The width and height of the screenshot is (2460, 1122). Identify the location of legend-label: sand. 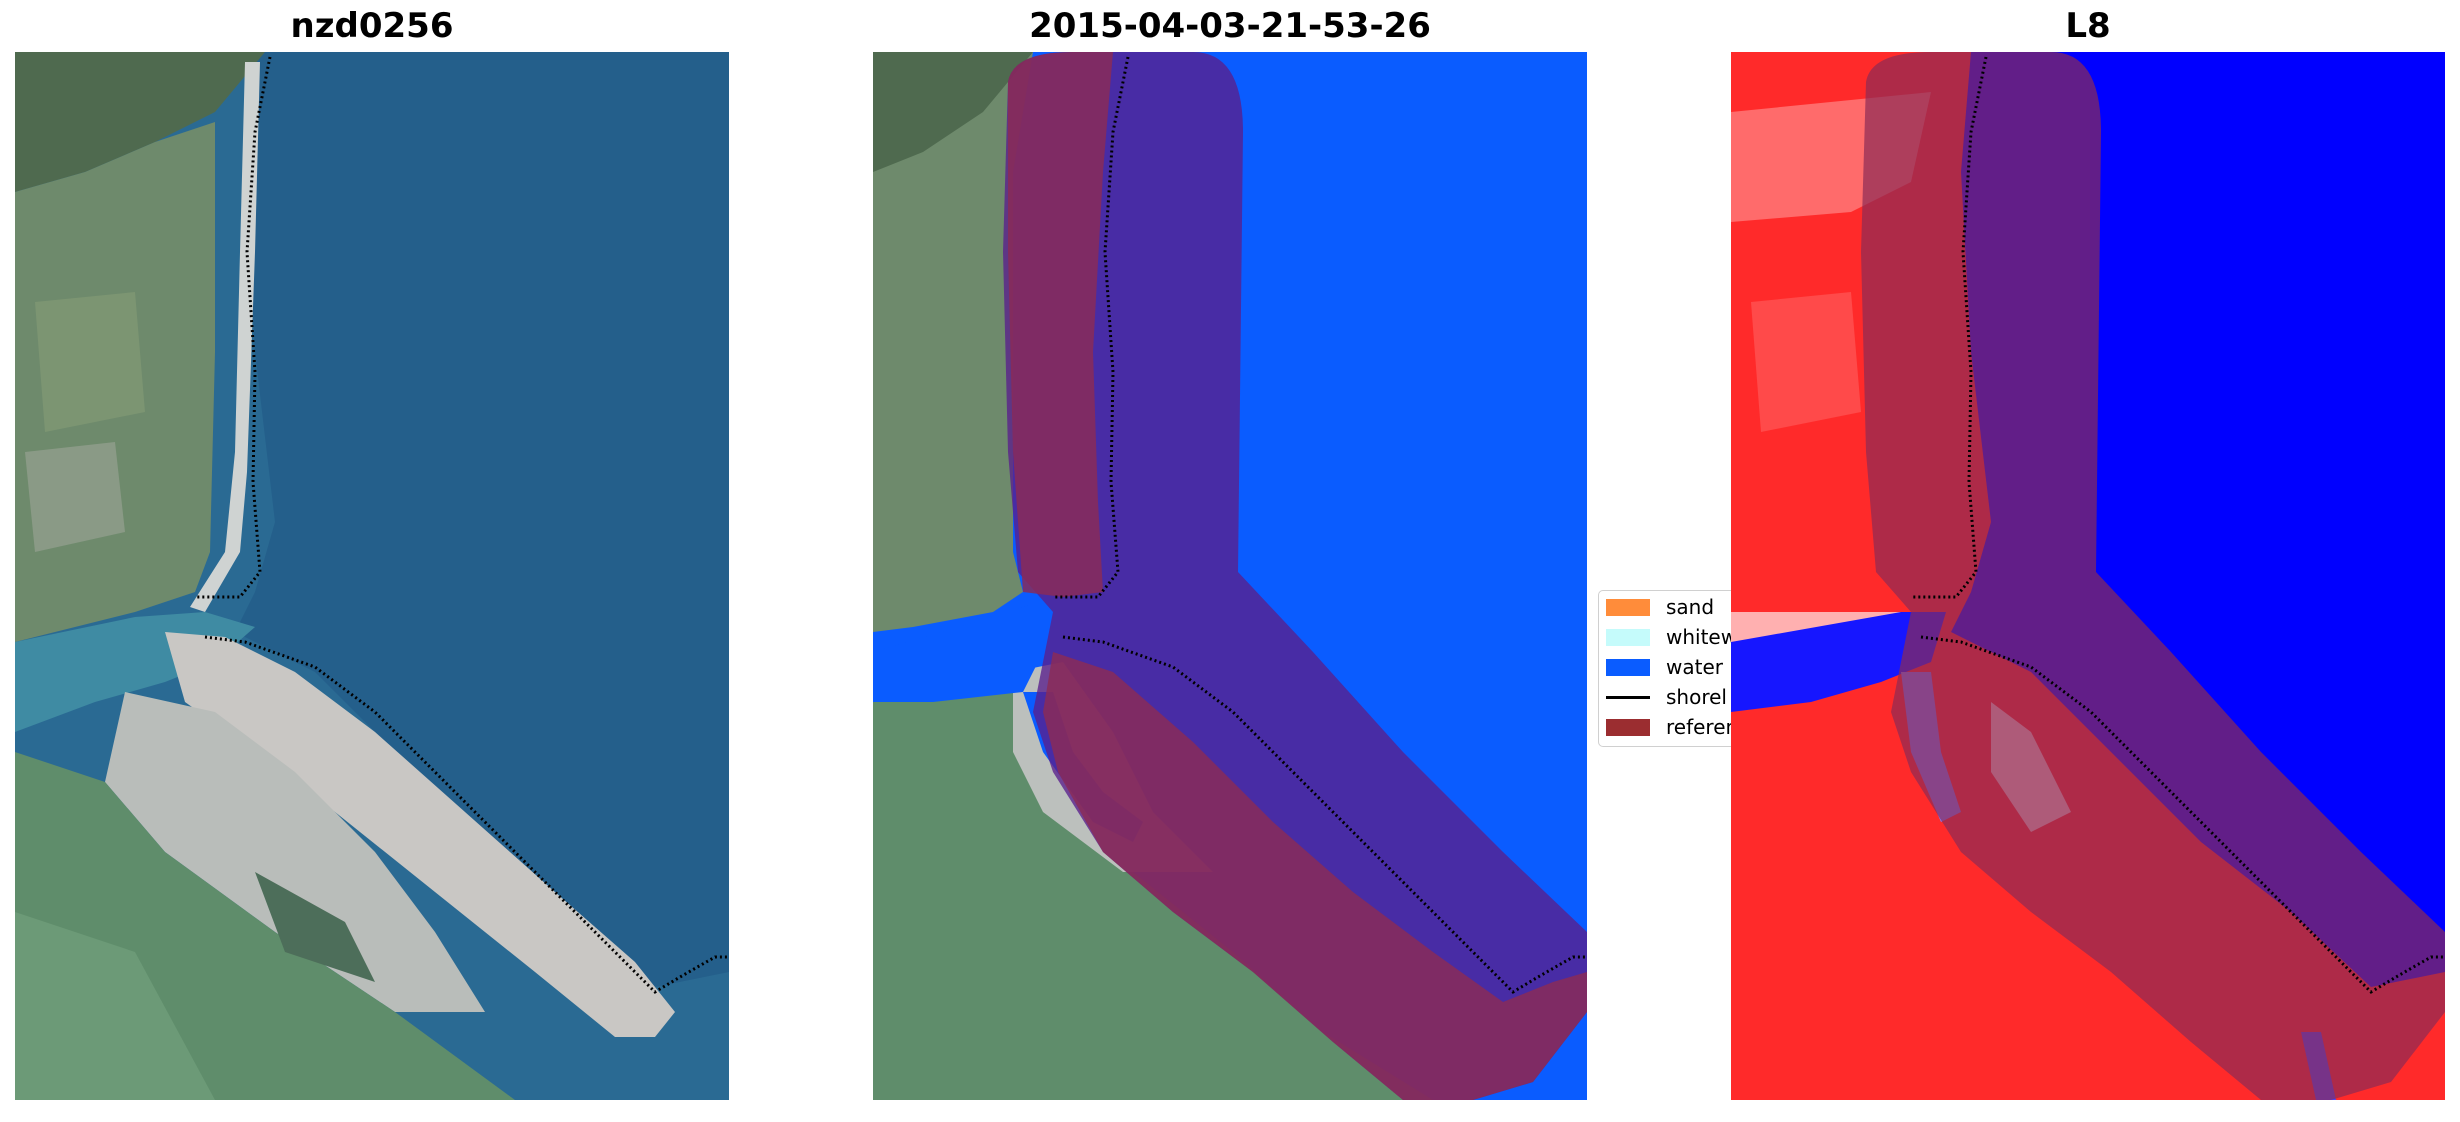
(1690, 607).